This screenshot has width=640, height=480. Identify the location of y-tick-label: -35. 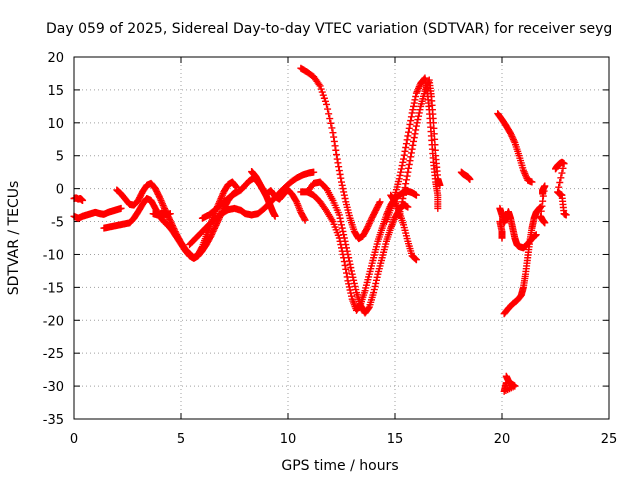
(53, 420).